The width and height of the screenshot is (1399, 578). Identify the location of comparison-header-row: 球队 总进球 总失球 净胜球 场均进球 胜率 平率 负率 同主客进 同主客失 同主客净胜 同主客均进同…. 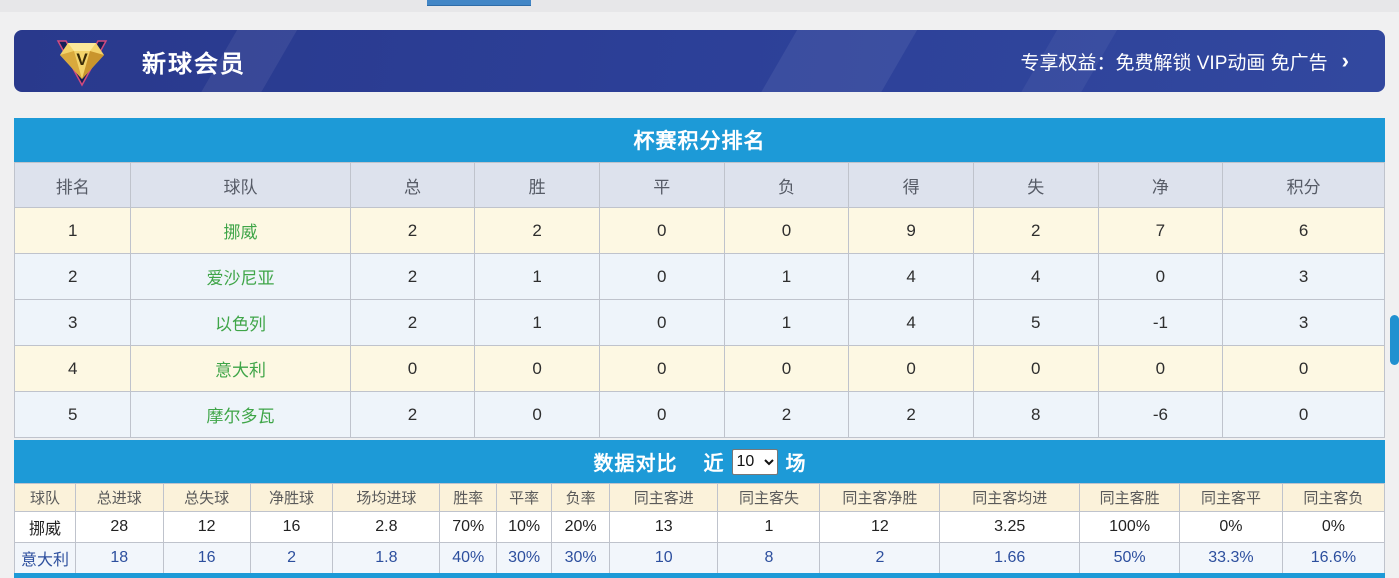
(700, 497).